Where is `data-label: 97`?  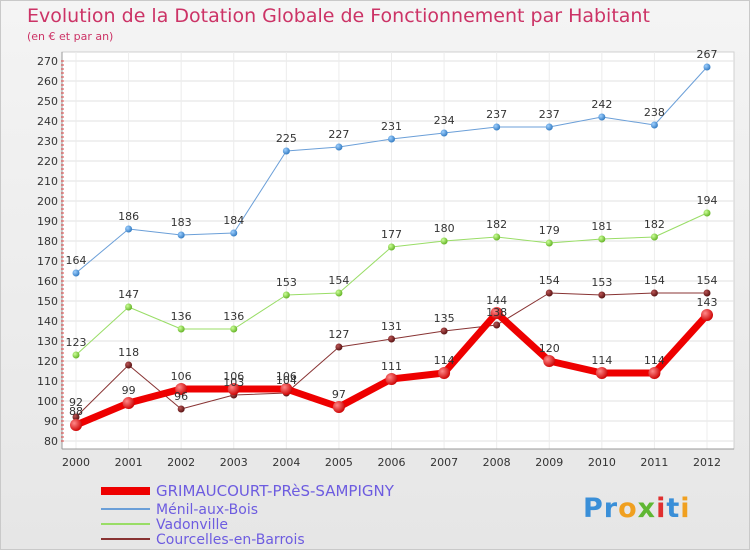 data-label: 97 is located at coordinates (339, 394).